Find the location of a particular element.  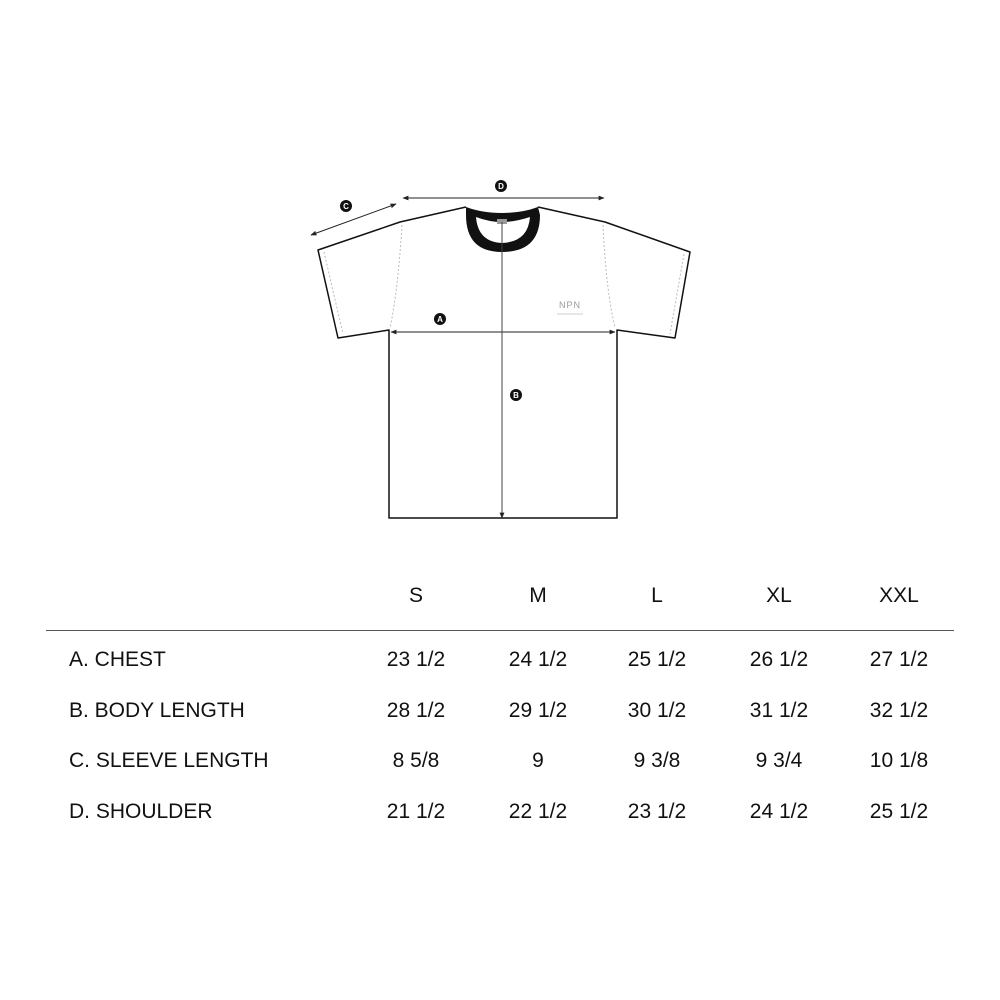

shirt-outline is located at coordinates (504, 362).